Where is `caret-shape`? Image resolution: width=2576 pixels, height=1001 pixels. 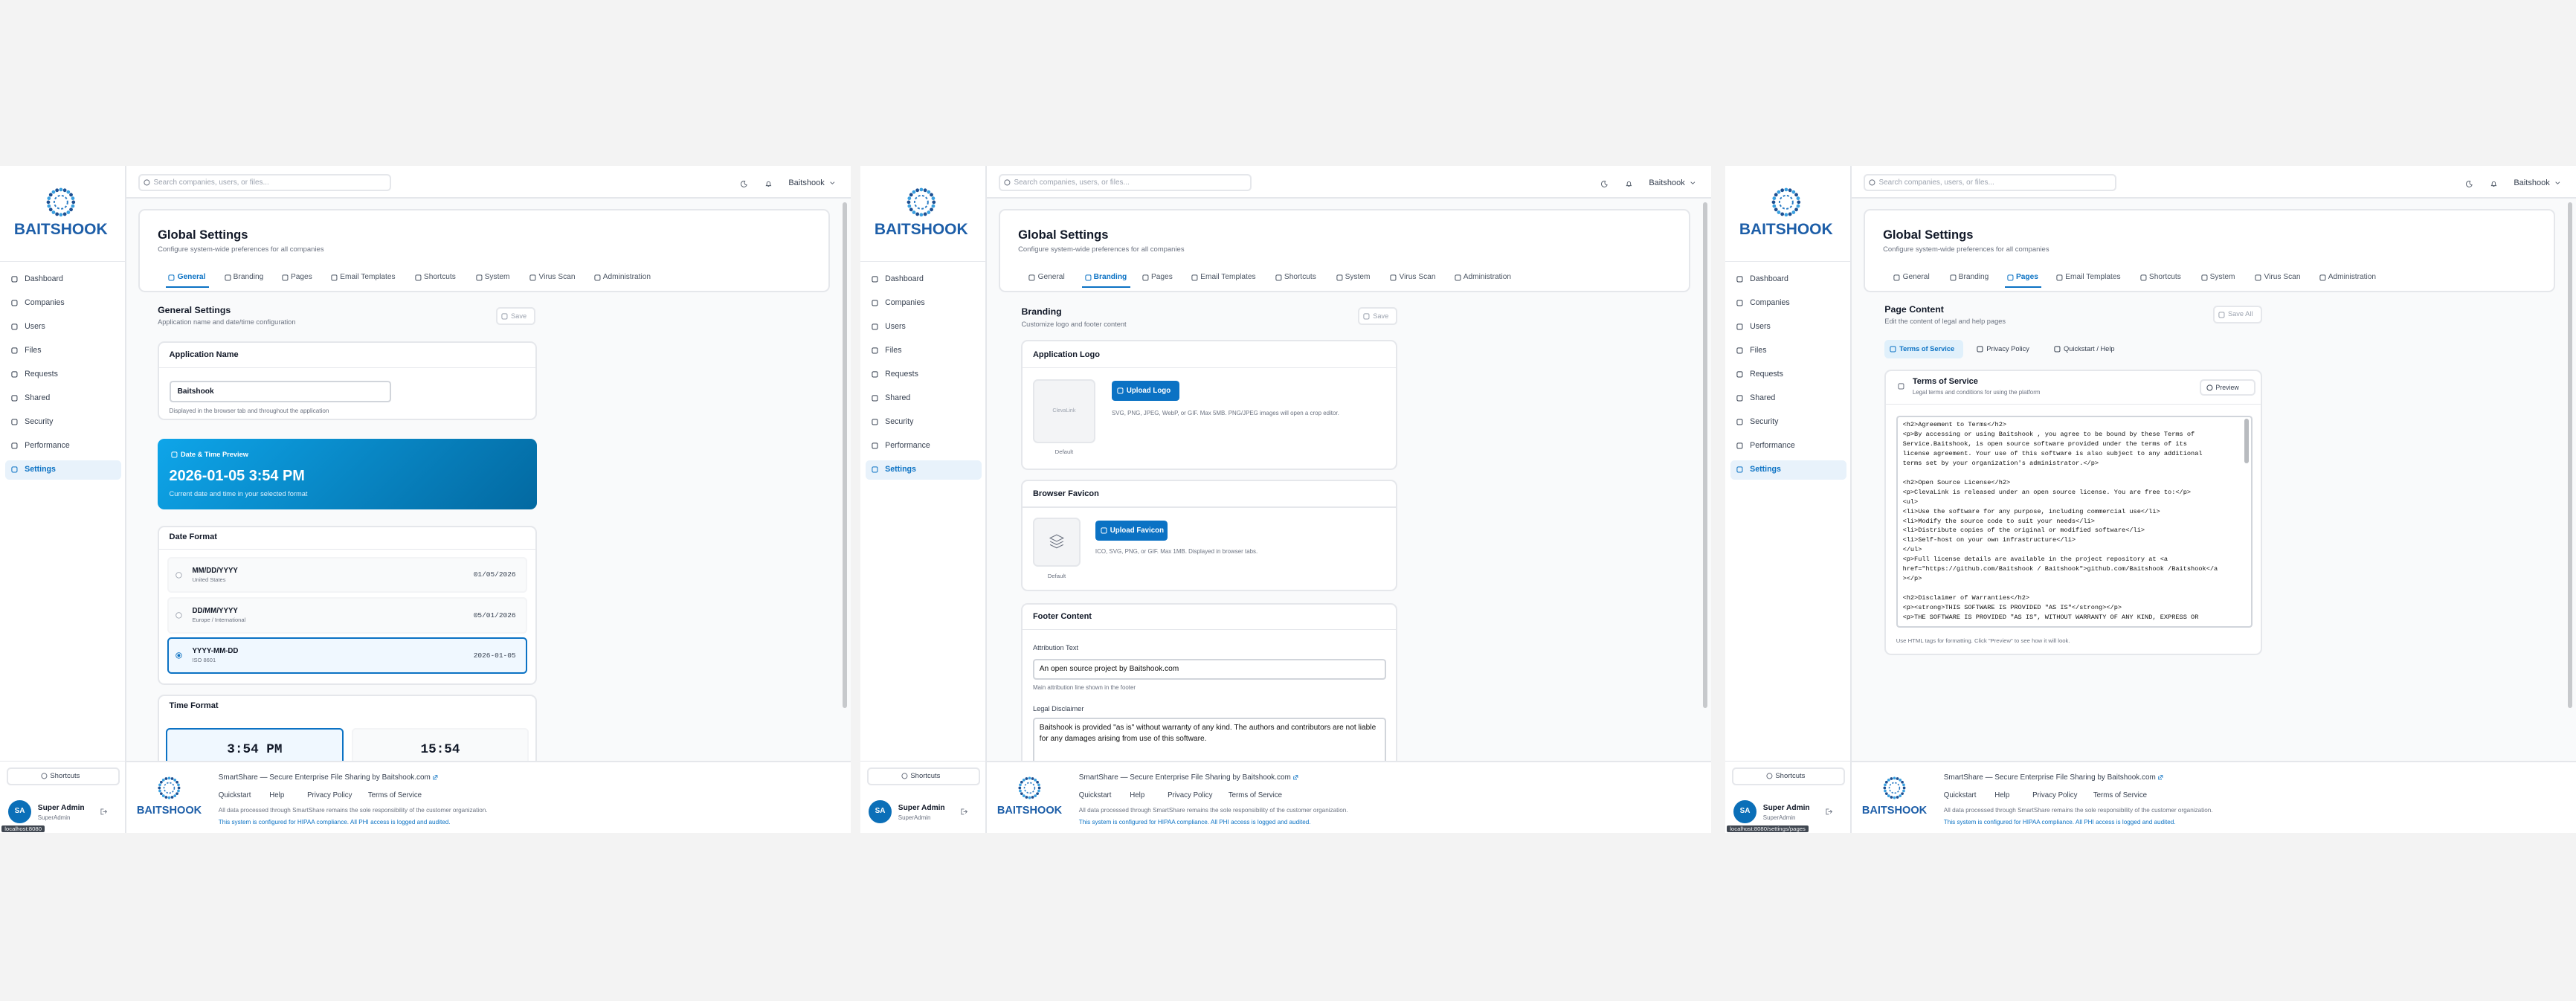 caret-shape is located at coordinates (2557, 183).